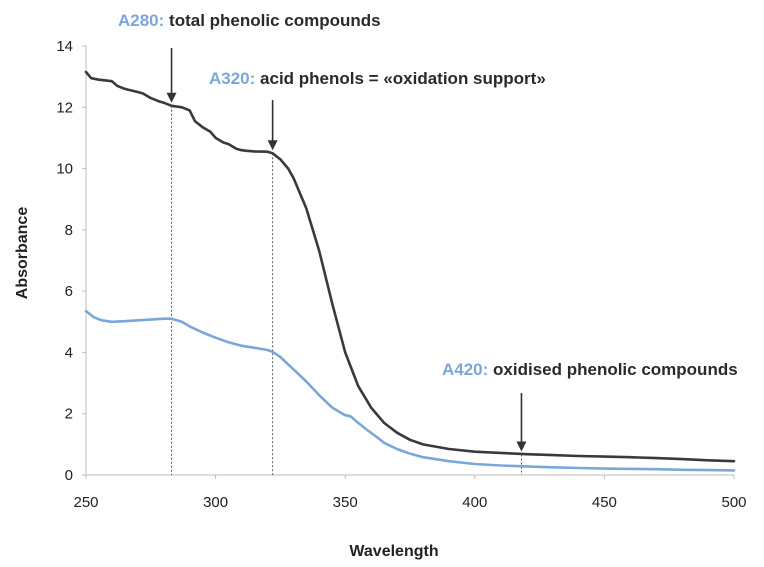 The width and height of the screenshot is (764, 567). I want to click on x-tick-label: 450, so click(604, 502).